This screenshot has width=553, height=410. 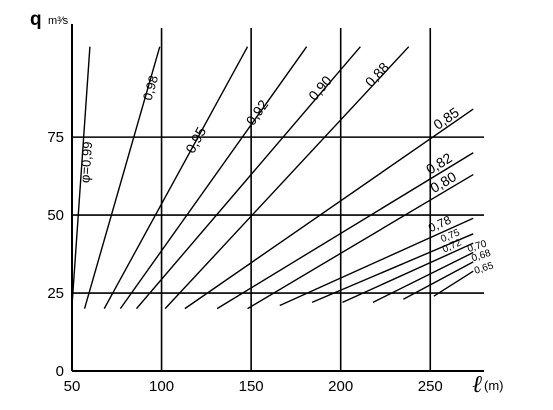 I want to click on x-tick-label: 250, so click(x=430, y=386).